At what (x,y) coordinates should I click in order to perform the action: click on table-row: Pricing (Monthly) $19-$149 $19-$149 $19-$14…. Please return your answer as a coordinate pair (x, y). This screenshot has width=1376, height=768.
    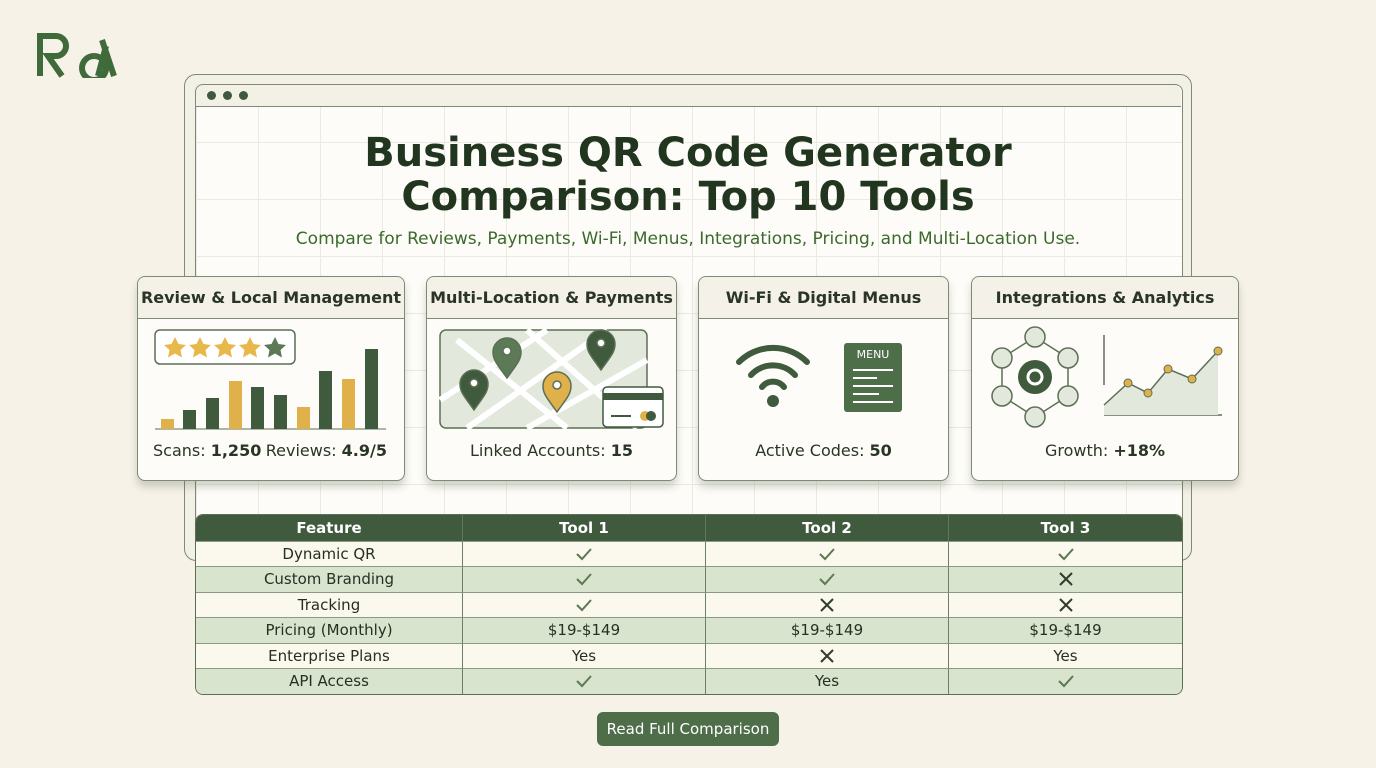
    Looking at the image, I should click on (689, 630).